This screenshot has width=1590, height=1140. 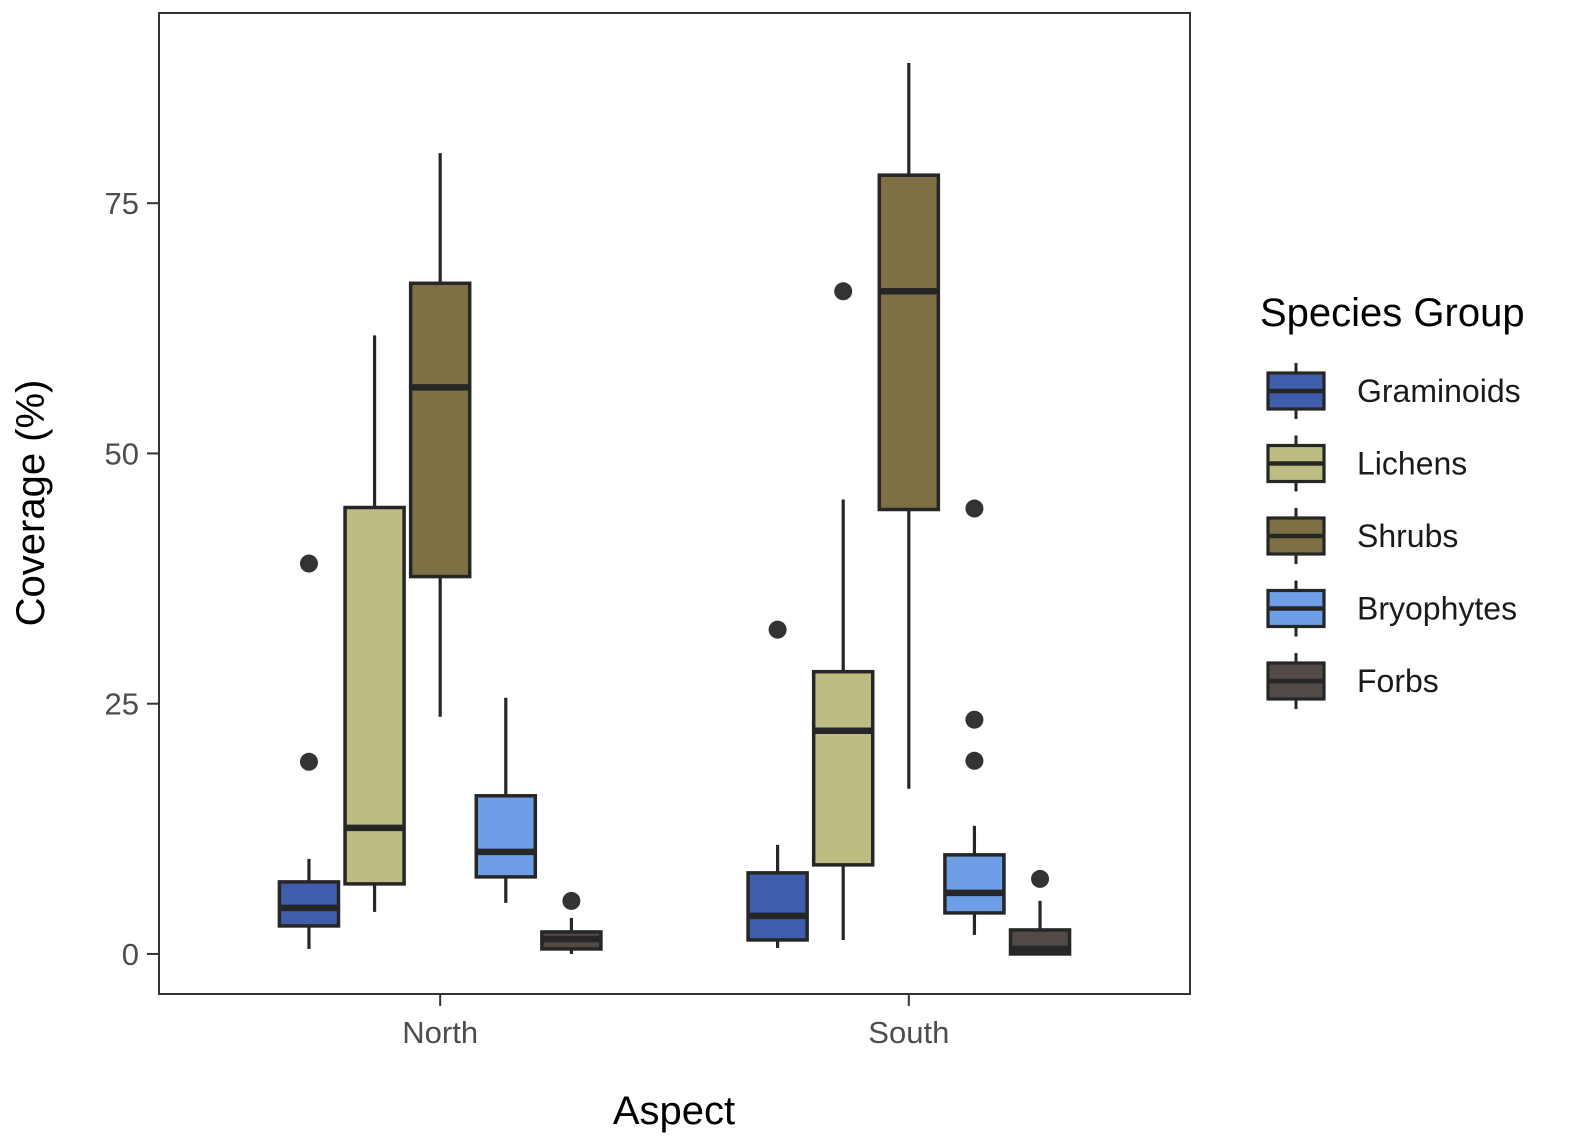 What do you see at coordinates (1412, 464) in the screenshot?
I see `legend-label: Lichens` at bounding box center [1412, 464].